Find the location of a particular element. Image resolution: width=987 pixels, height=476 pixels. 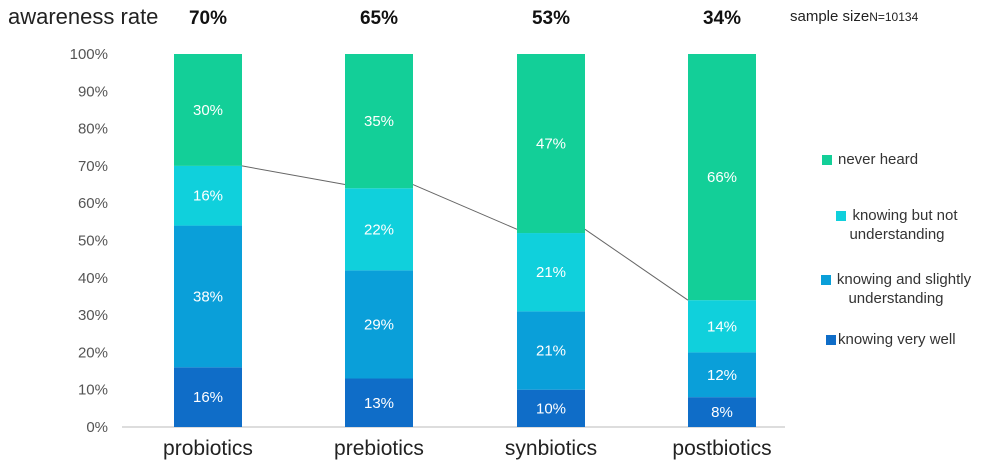

awareness-rate-label: 34% is located at coordinates (722, 18).